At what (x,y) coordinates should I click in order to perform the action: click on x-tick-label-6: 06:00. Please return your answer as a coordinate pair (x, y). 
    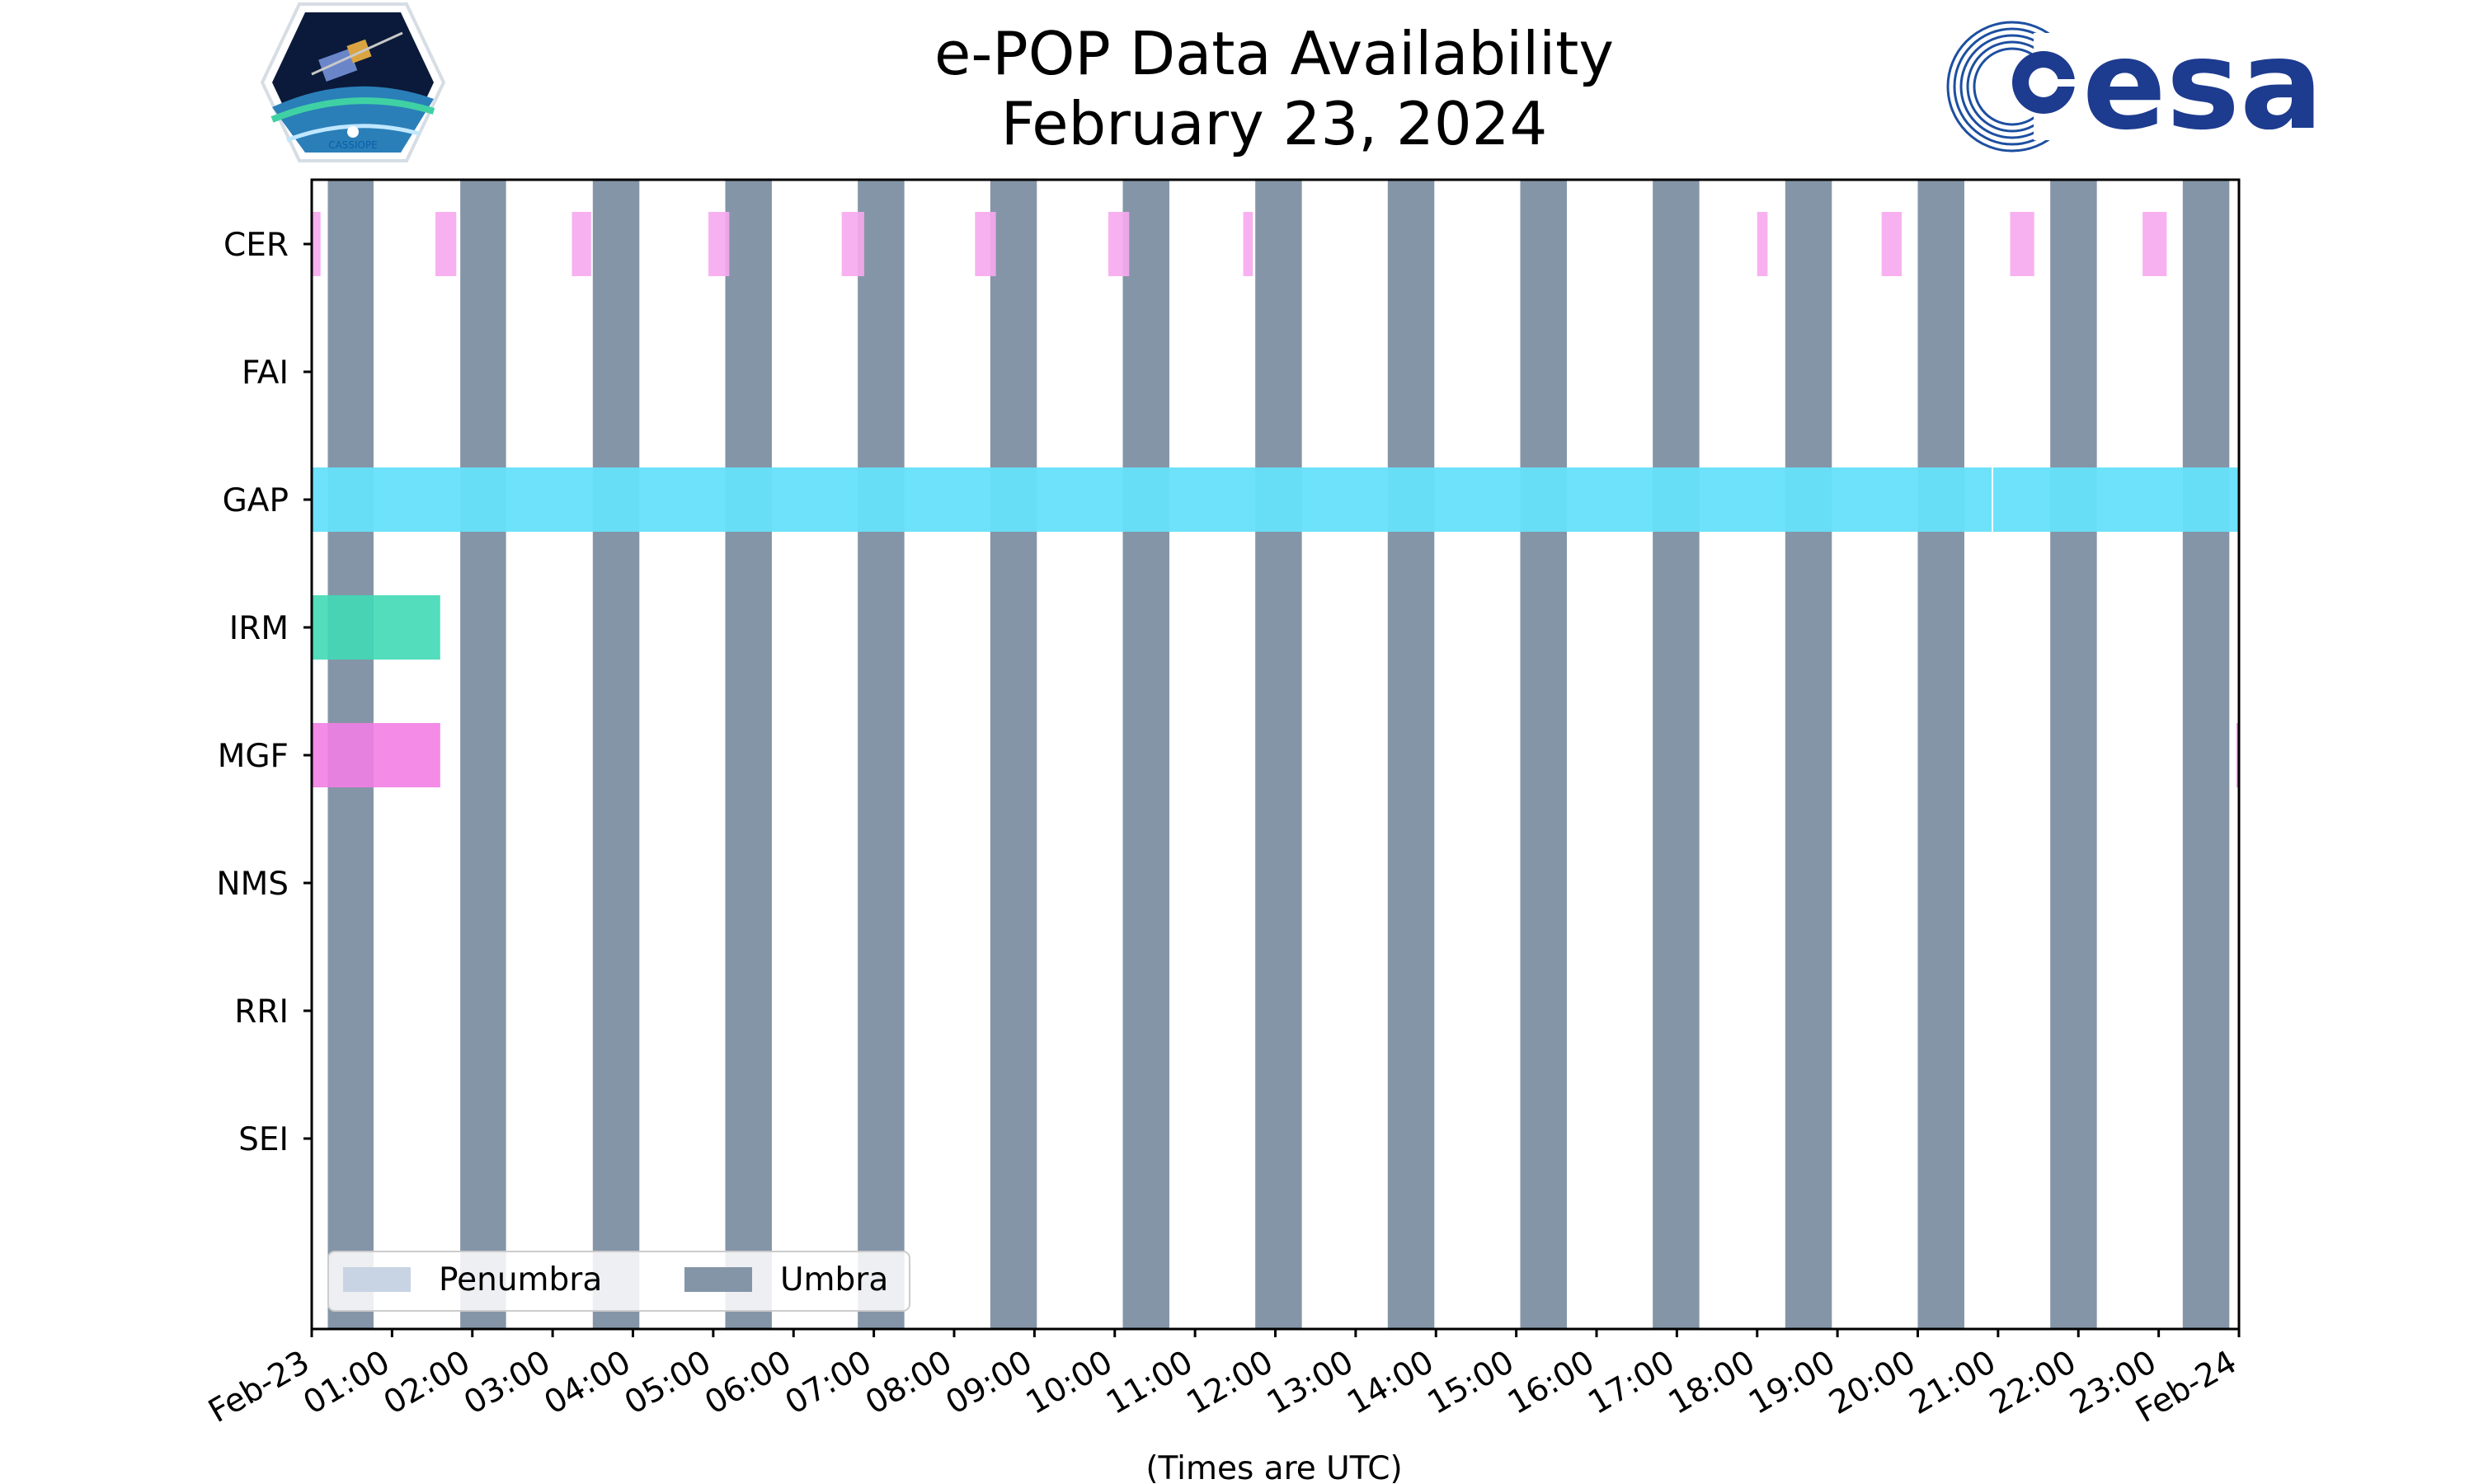
    Looking at the image, I should click on (747, 1383).